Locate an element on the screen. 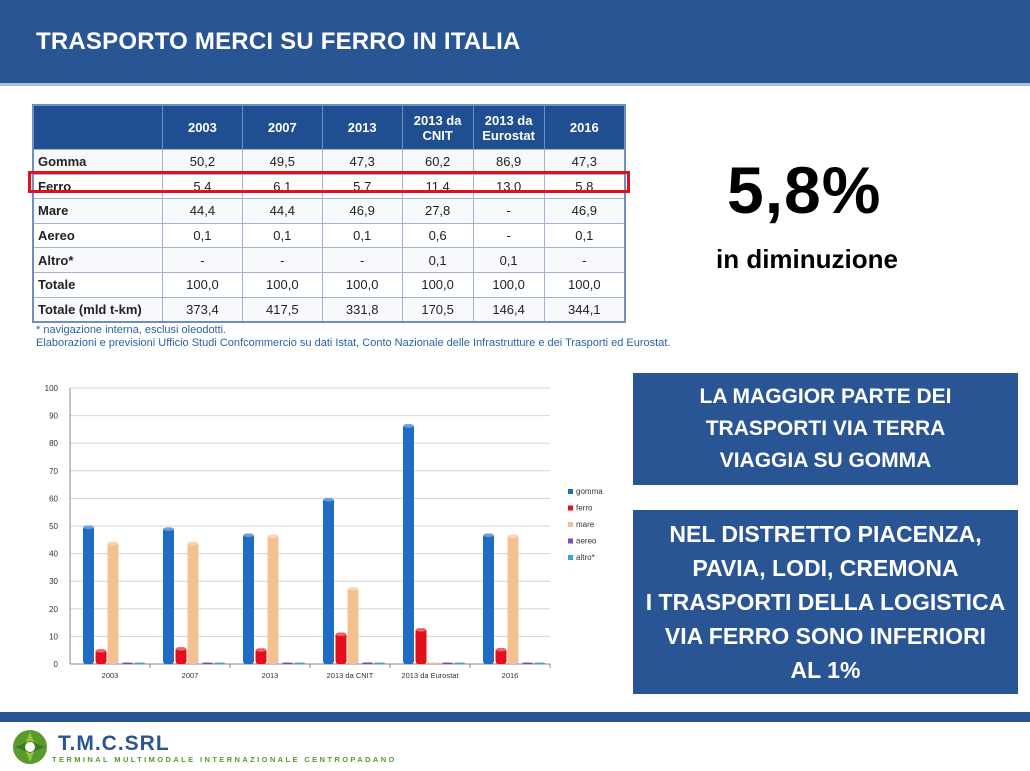 The height and width of the screenshot is (771, 1030). x-tick-label: 2007 is located at coordinates (190, 675).